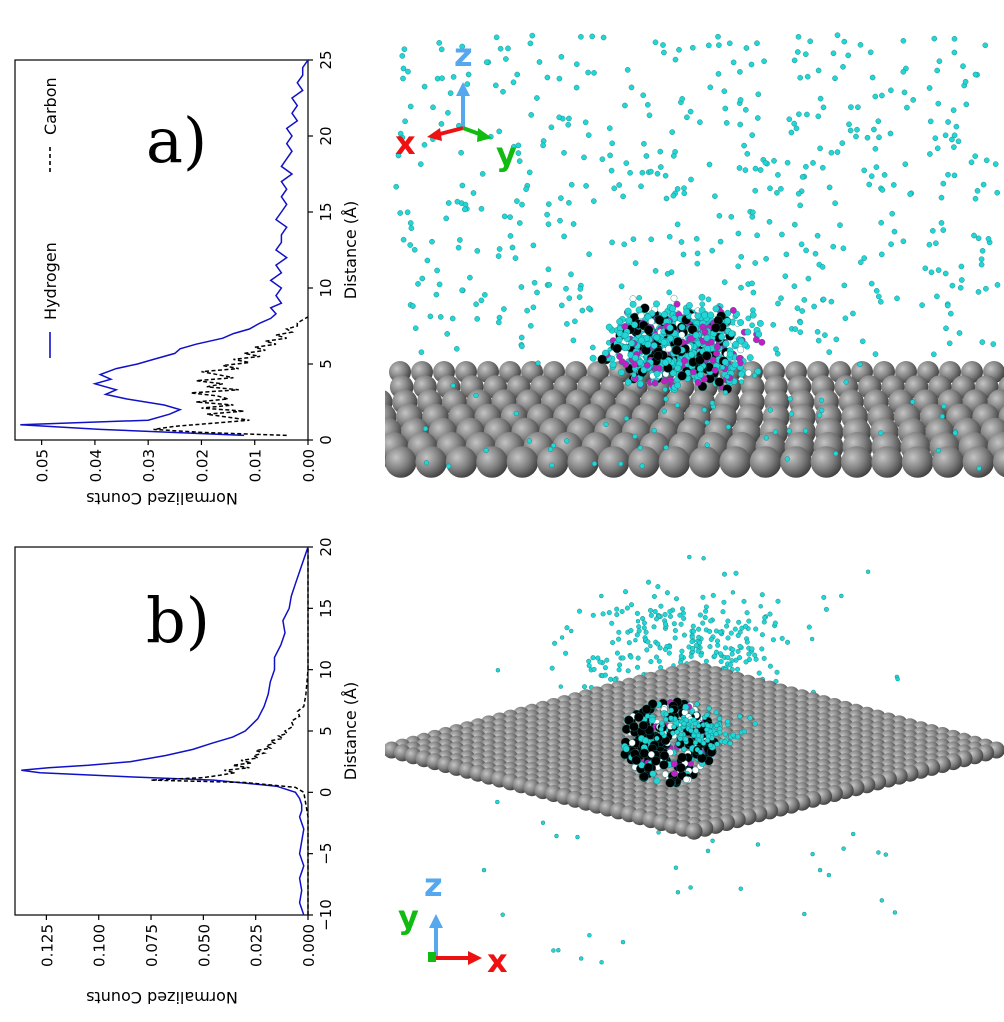  I want to click on chartB-distance-tick-label: −10, so click(326, 915).